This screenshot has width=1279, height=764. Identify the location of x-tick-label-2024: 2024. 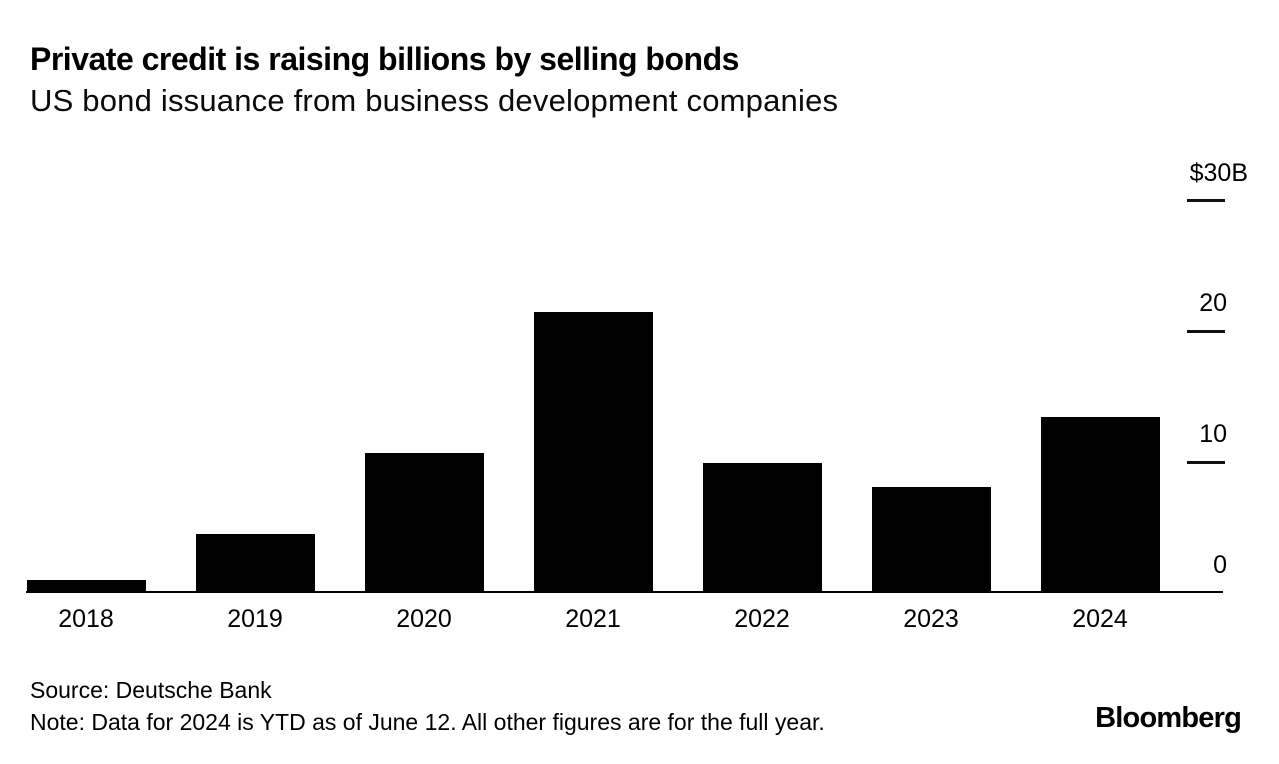
(1100, 619).